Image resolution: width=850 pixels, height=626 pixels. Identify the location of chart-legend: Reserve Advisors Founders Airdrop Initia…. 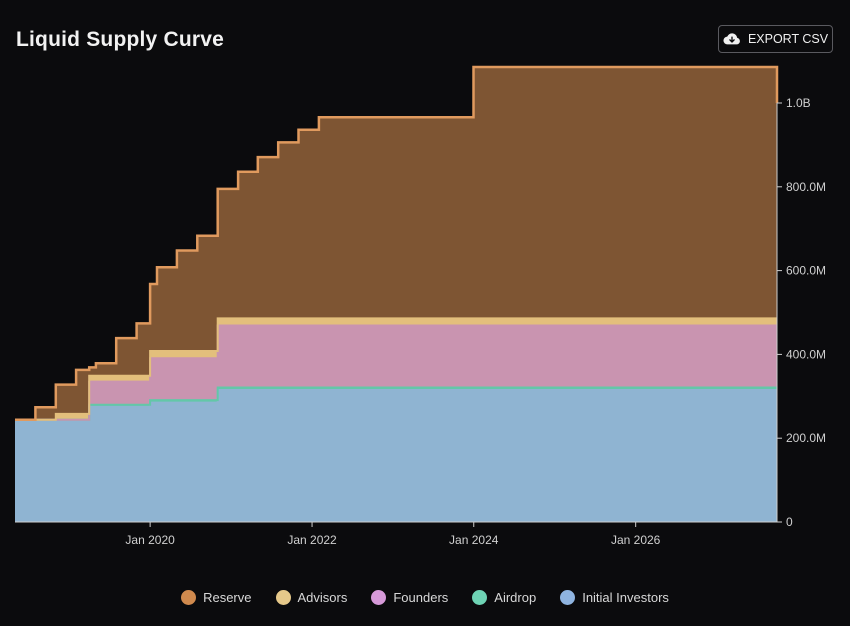
(425, 597).